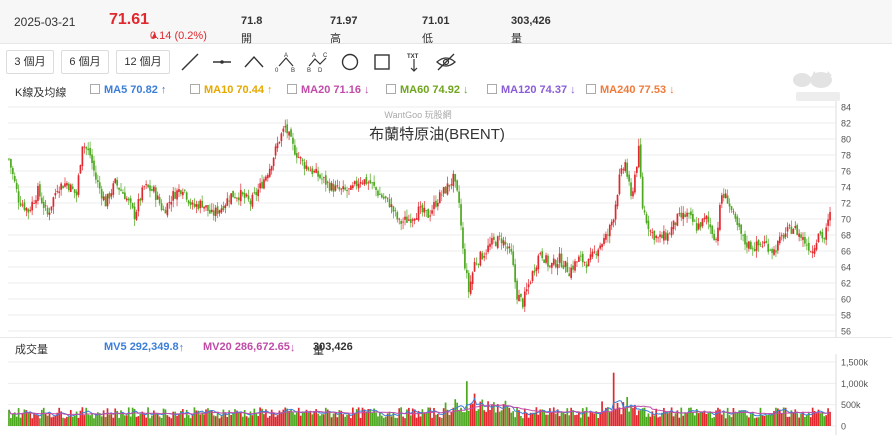  I want to click on ma120-direction: ↓, so click(573, 90).